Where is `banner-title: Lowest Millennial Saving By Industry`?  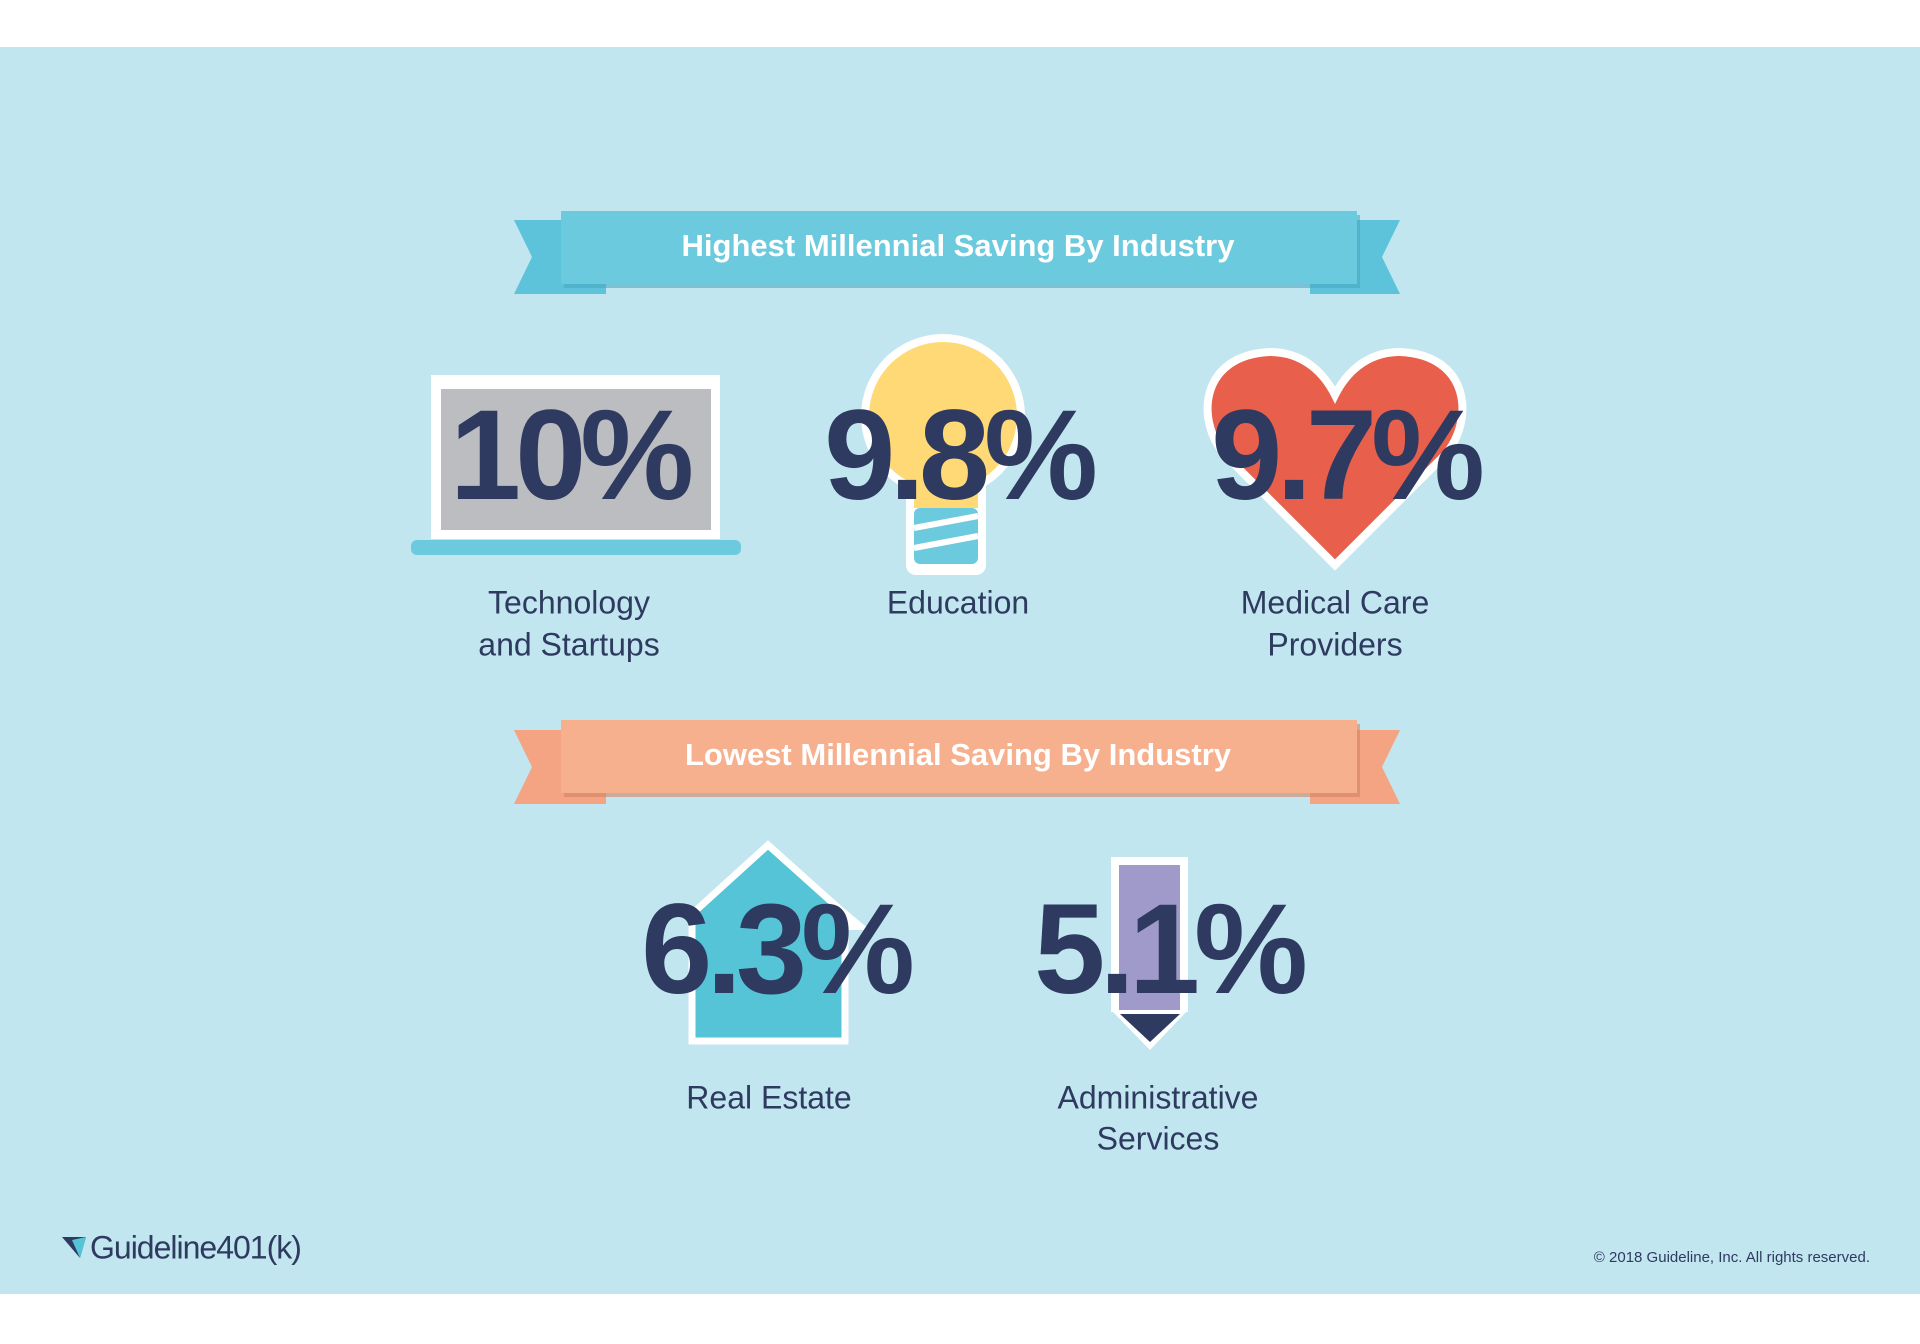
banner-title: Lowest Millennial Saving By Industry is located at coordinates (958, 754).